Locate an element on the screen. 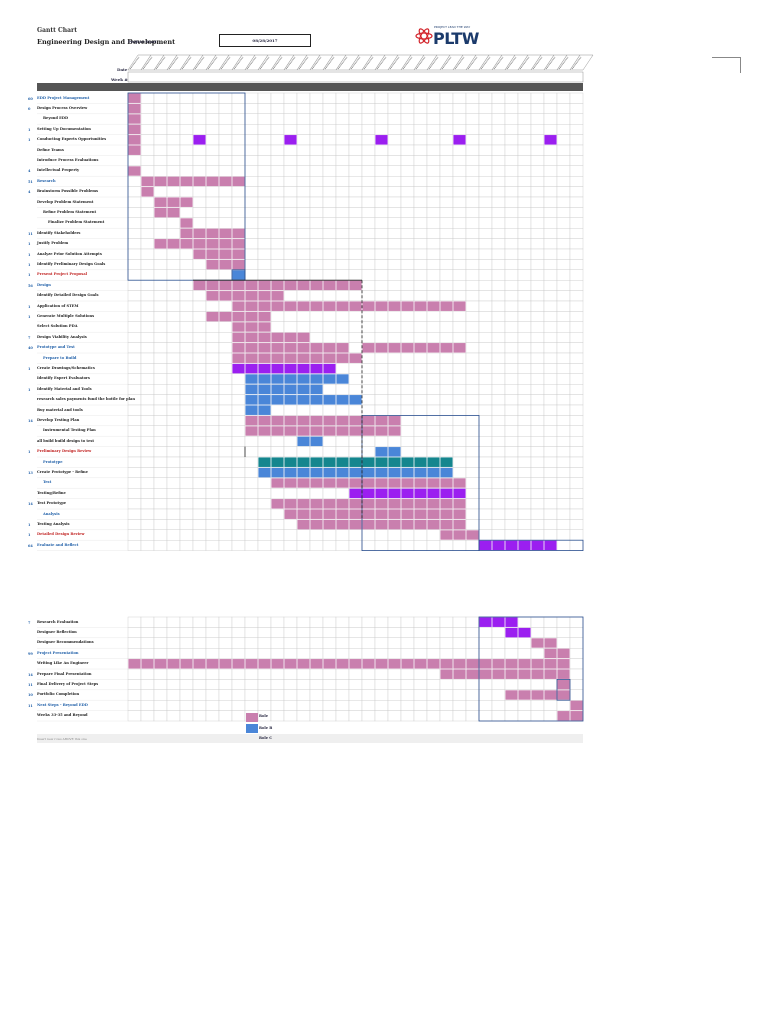 Image resolution: width=768 pixels, height=1024 pixels. task-label: Buy material and tools is located at coordinates (60, 409).